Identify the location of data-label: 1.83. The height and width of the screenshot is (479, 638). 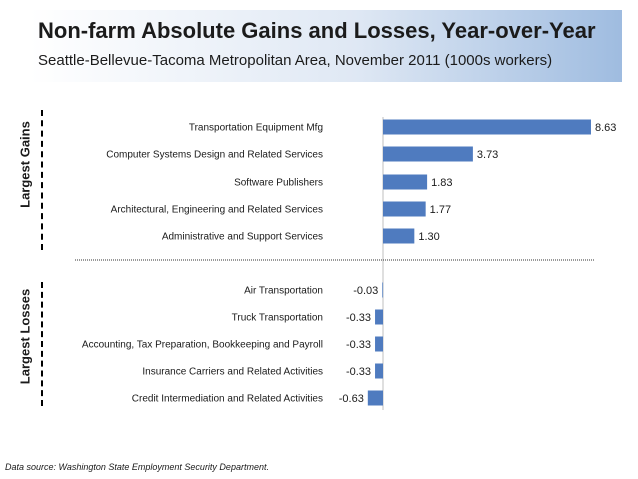
(441, 183).